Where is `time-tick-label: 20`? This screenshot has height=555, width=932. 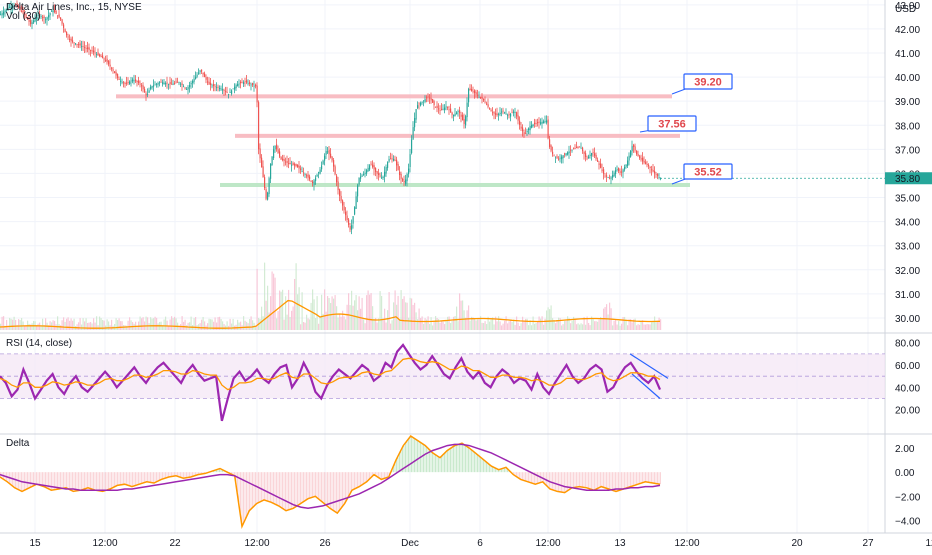
time-tick-label: 20 is located at coordinates (797, 543).